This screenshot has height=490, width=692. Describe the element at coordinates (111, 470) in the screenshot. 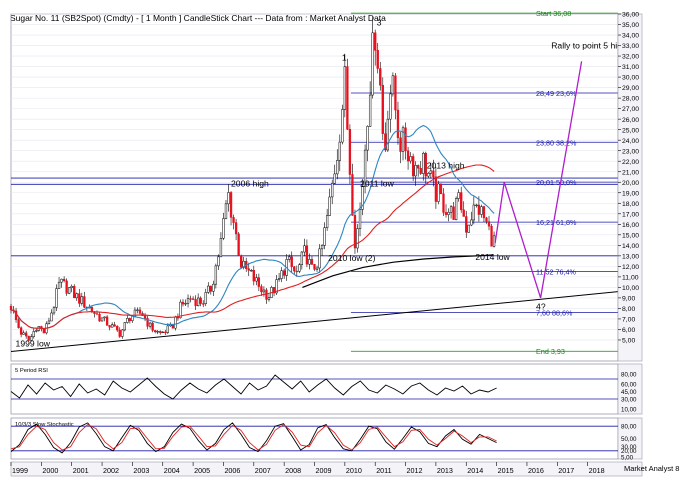

I see `time-tick-label: 2002` at that location.